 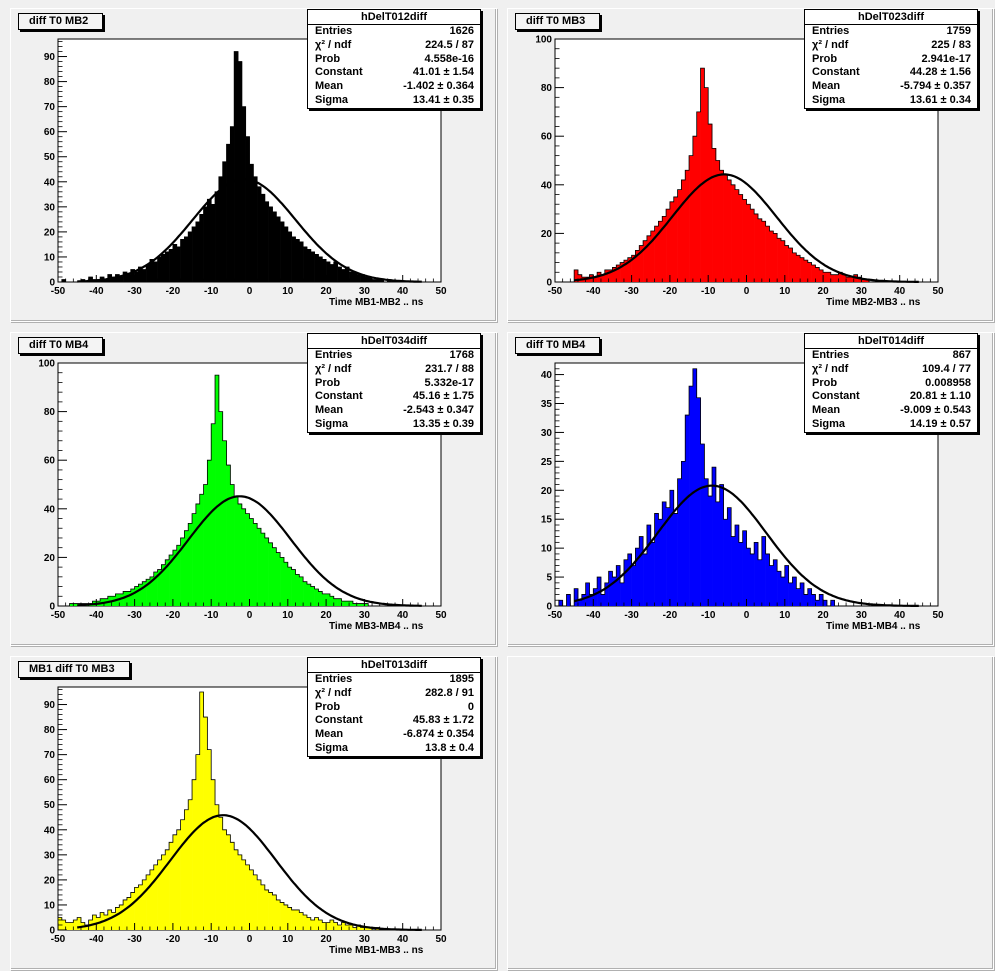 What do you see at coordinates (747, 291) in the screenshot?
I see `x-tick-label: 0` at bounding box center [747, 291].